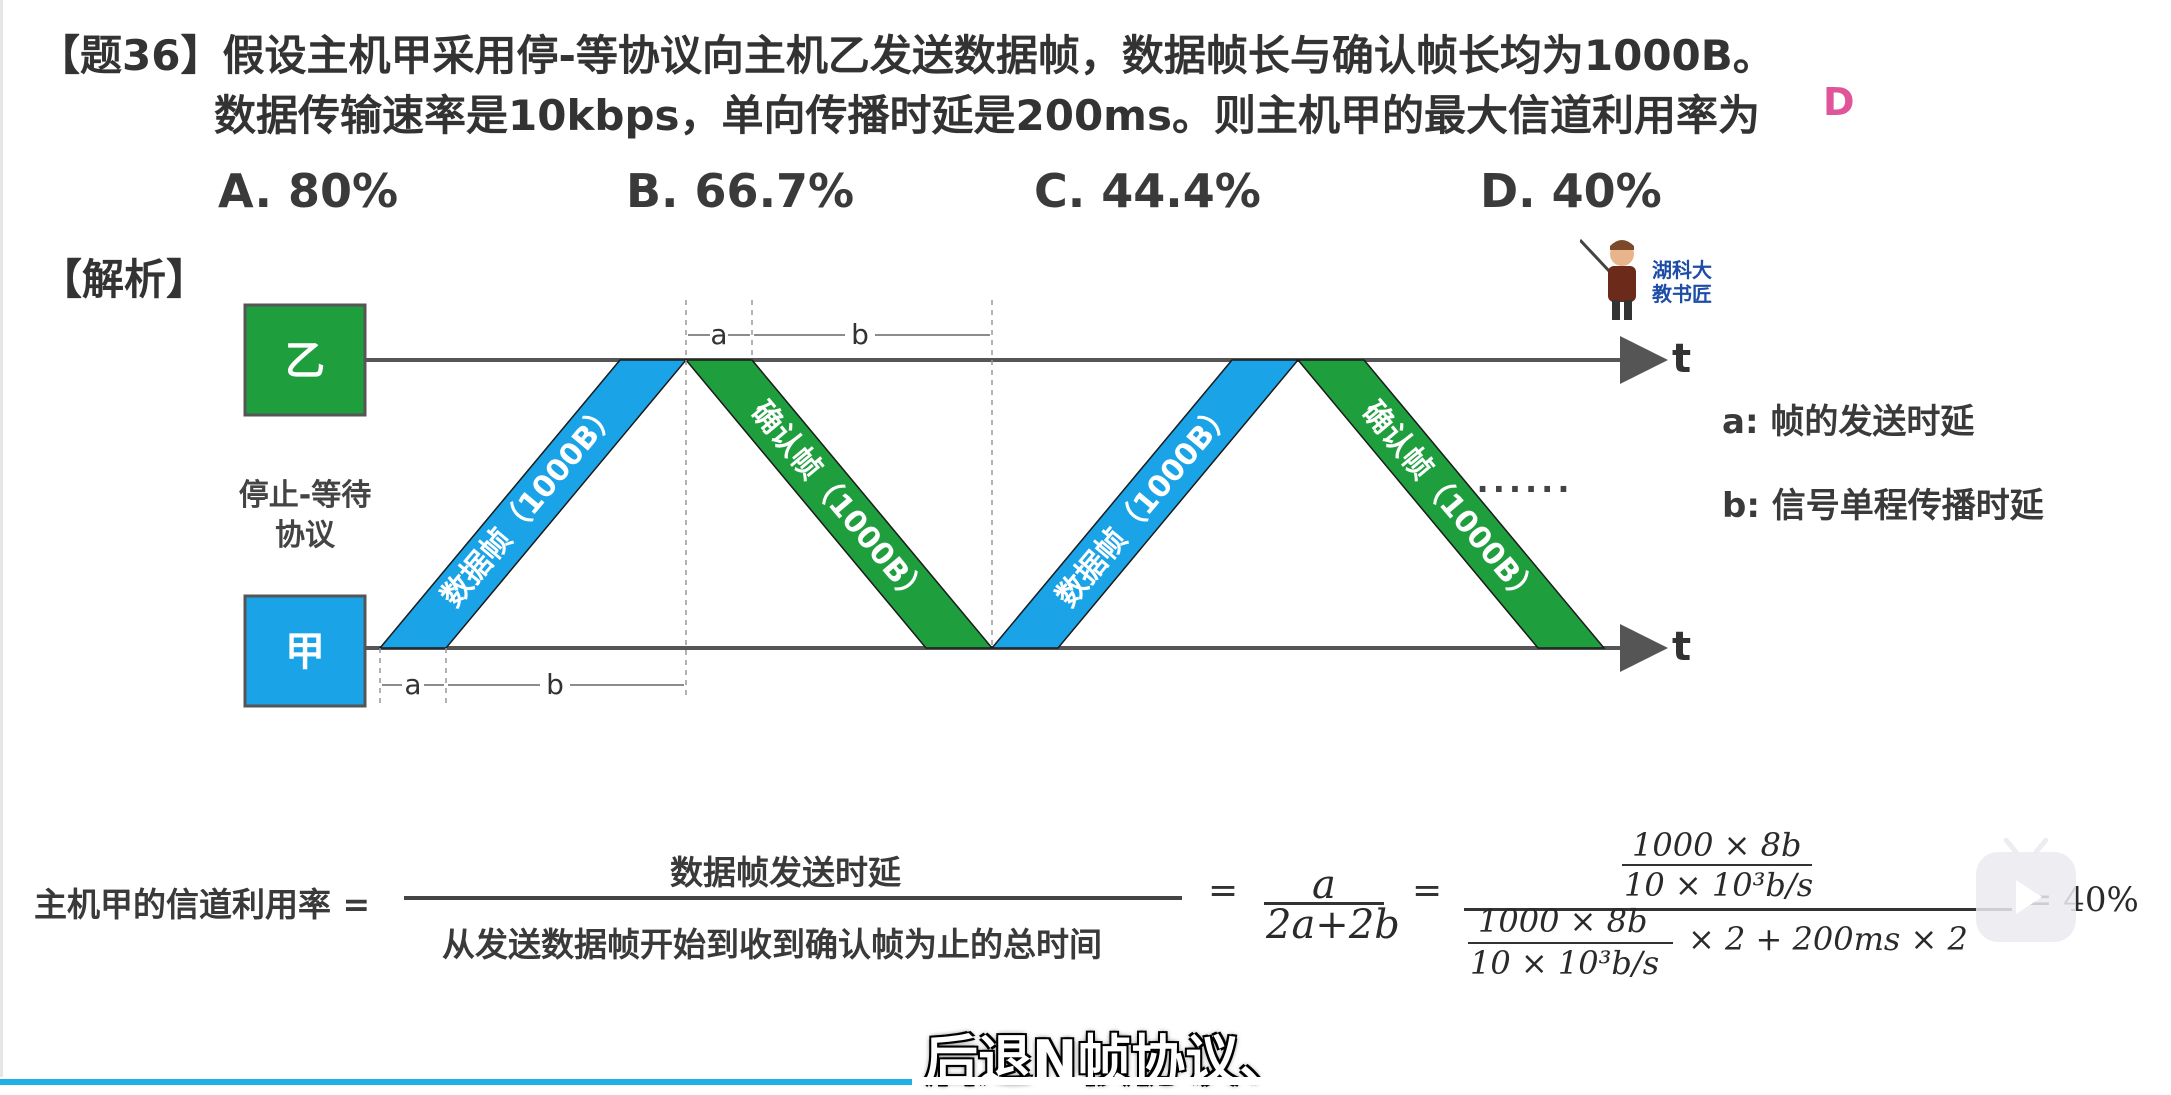  Describe the element at coordinates (1649, 277) in the screenshot. I see `teacher-mascot: 湖科大 教书匠` at that location.